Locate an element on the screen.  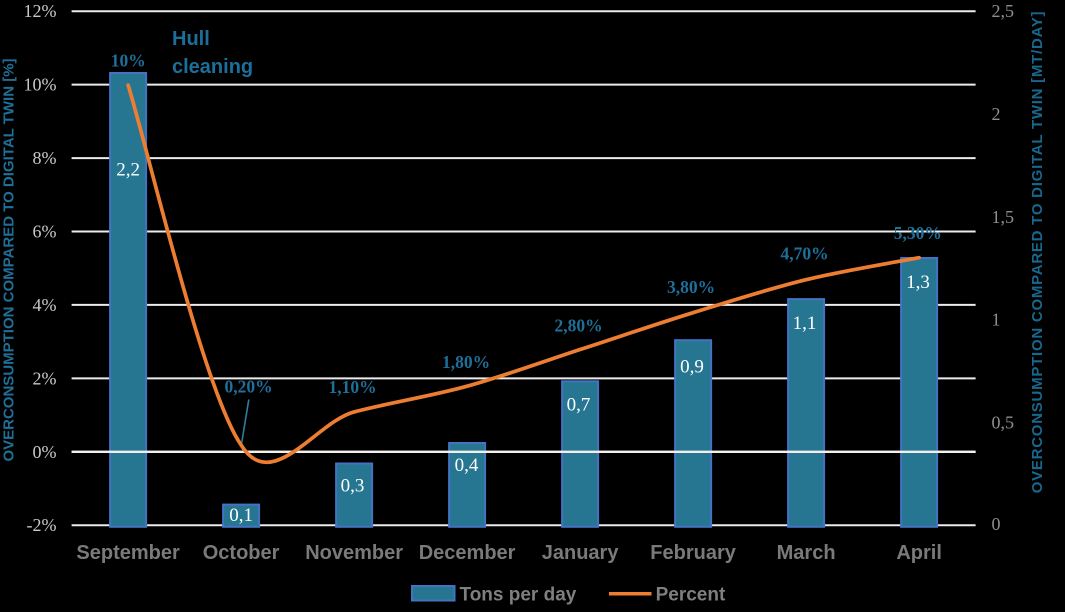
svg-text: 0,5 is located at coordinates (1003, 422).